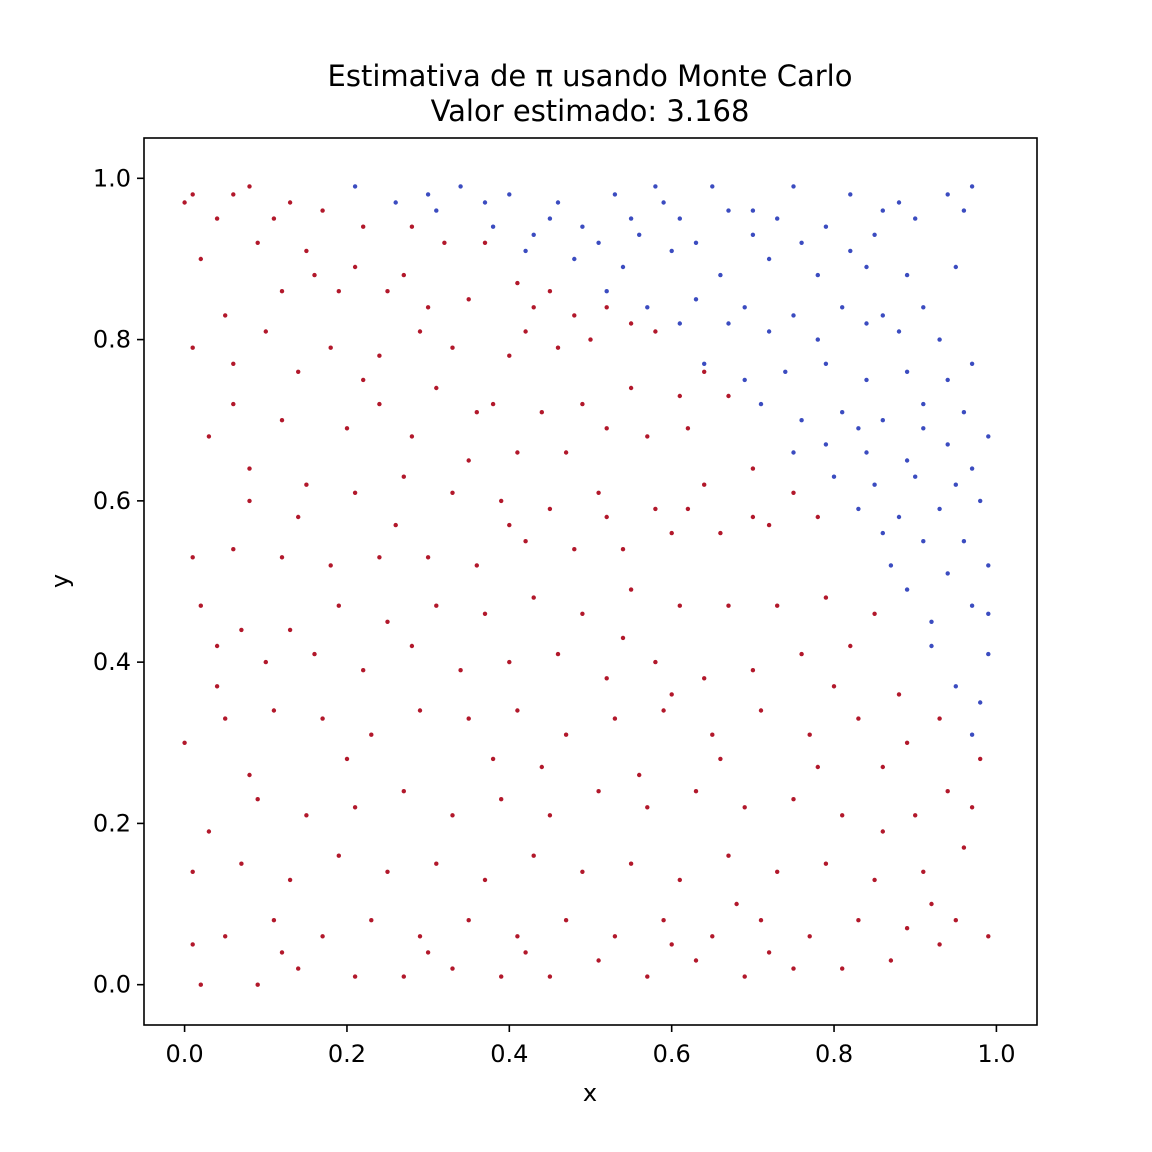 The width and height of the screenshot is (1152, 1152). Describe the element at coordinates (590, 76) in the screenshot. I see `chart-title: Estimativa de π usando Monte Carlo` at that location.